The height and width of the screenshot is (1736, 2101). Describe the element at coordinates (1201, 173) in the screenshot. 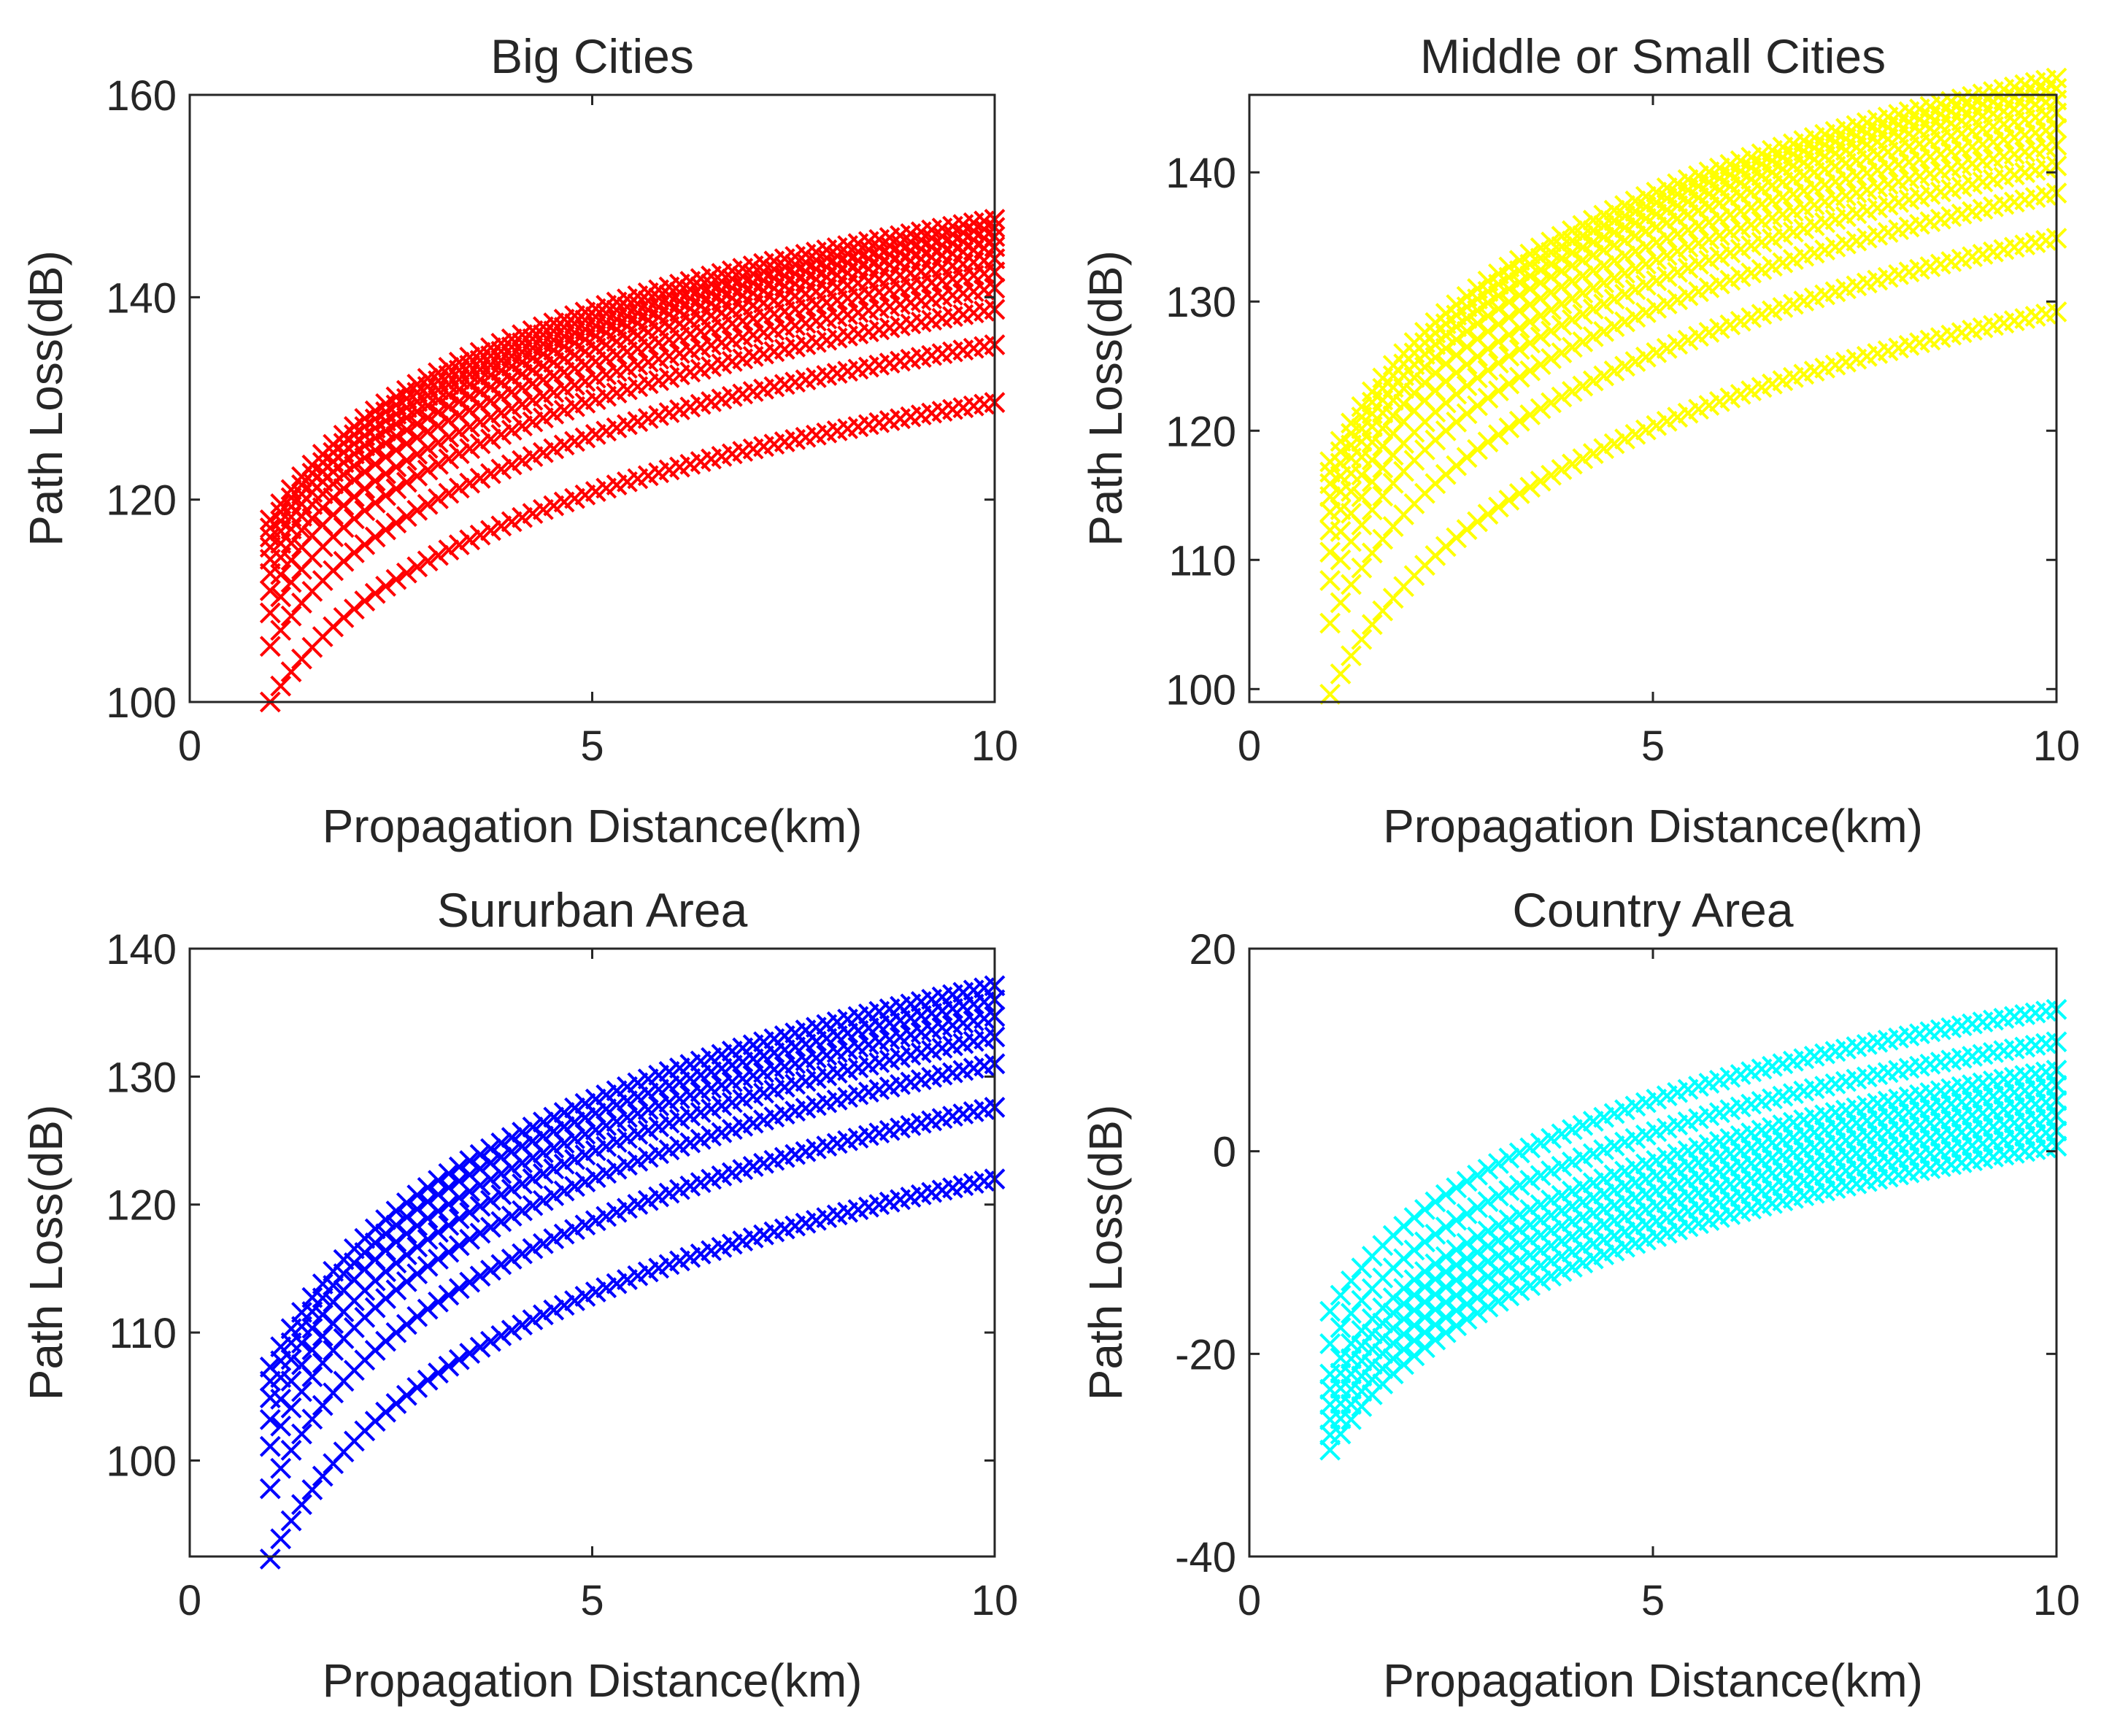

I see `y-tick-label: 140` at that location.